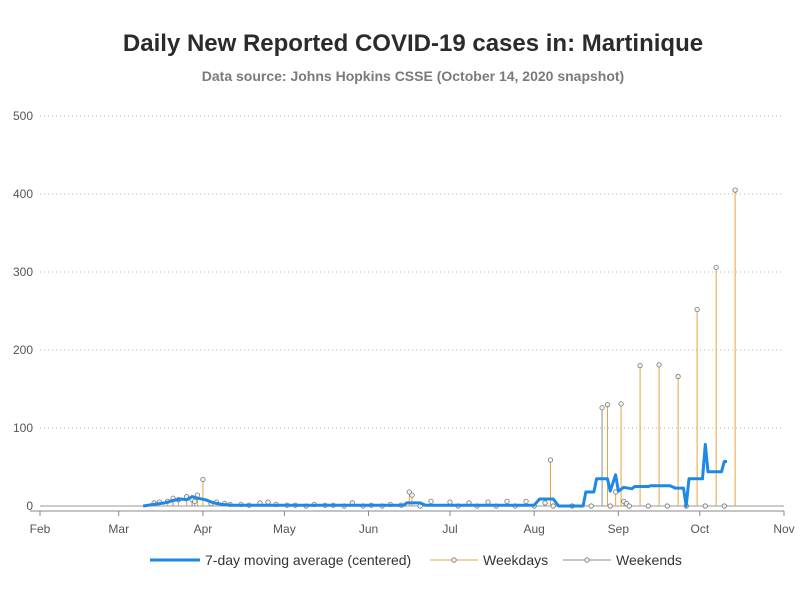 This screenshot has height=600, width=800. I want to click on x-tick-label: Sep, so click(619, 529).